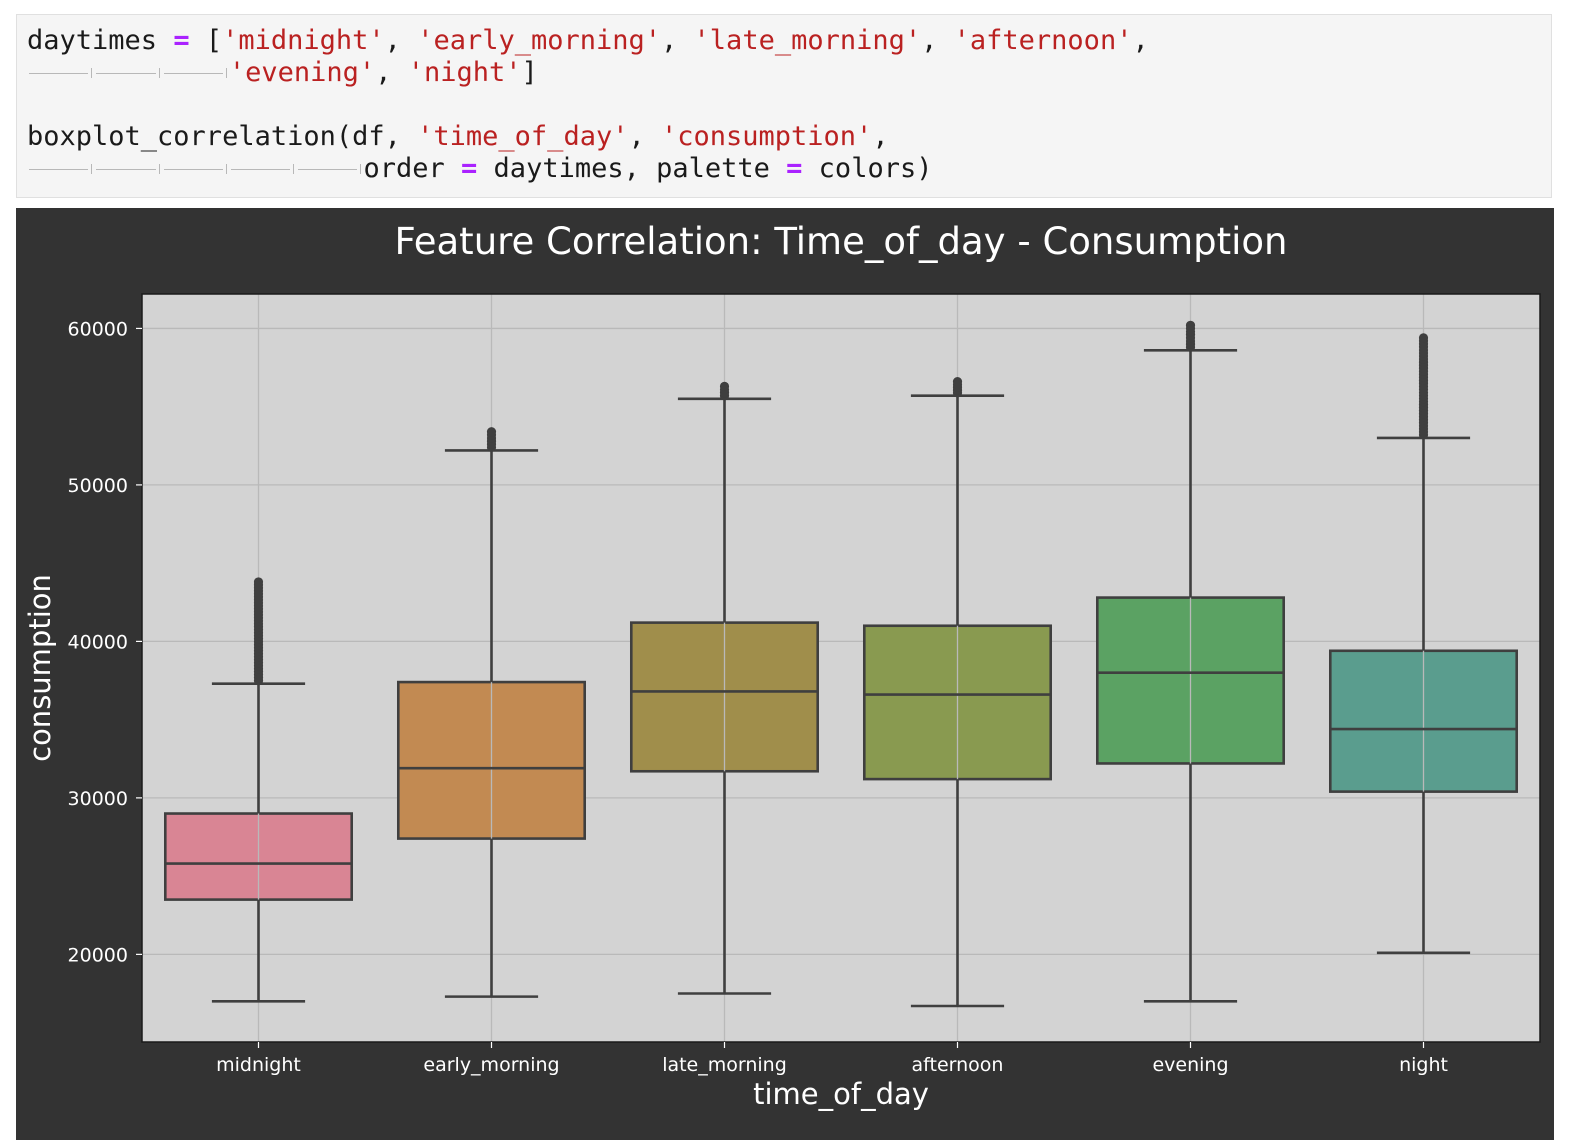 Image resolution: width=1570 pixels, height=1140 pixels. I want to click on y-tick-label: 40000, so click(98, 642).